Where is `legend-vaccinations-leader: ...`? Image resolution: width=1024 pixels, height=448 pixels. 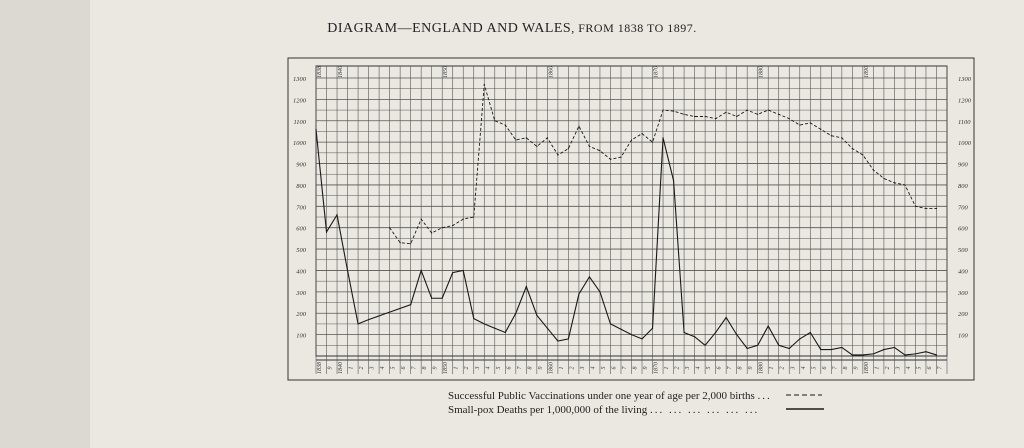 legend-vaccinations-leader: ... is located at coordinates (764, 396).